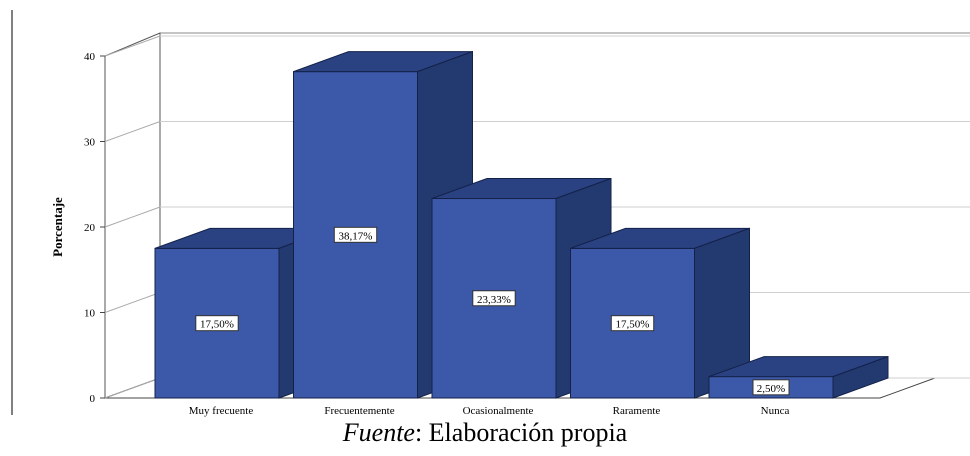 The image size is (970, 456). What do you see at coordinates (637, 411) in the screenshot?
I see `x-tick-label: Raramente` at bounding box center [637, 411].